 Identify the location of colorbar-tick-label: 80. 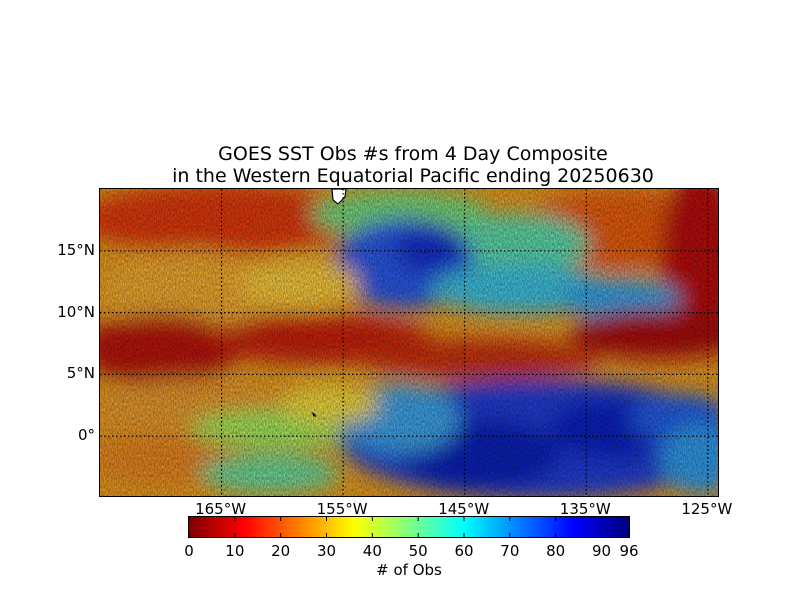
(556, 551).